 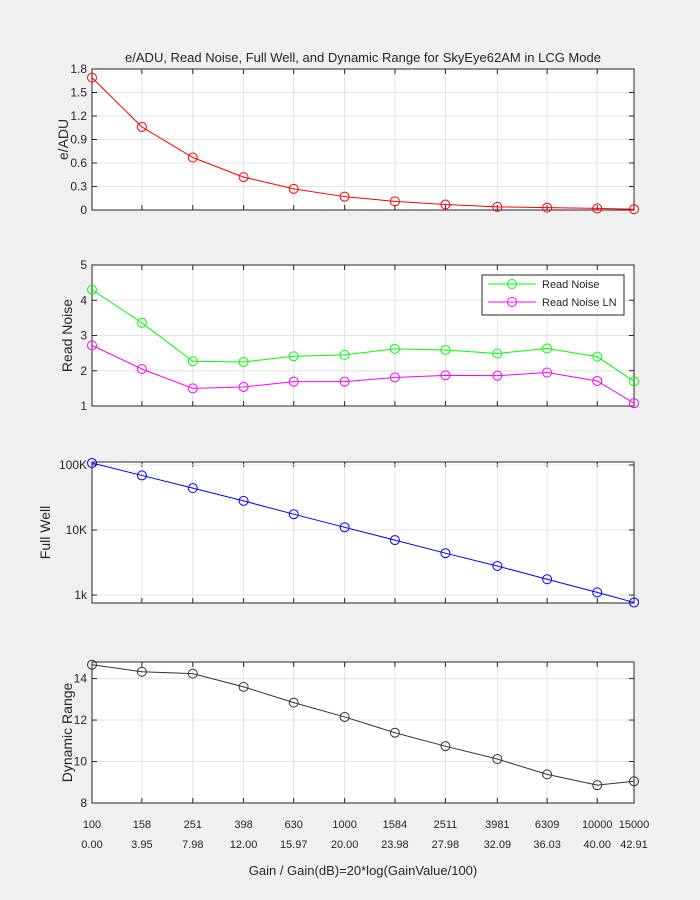 I want to click on x-tick-label-gain: 10000, so click(x=597, y=825).